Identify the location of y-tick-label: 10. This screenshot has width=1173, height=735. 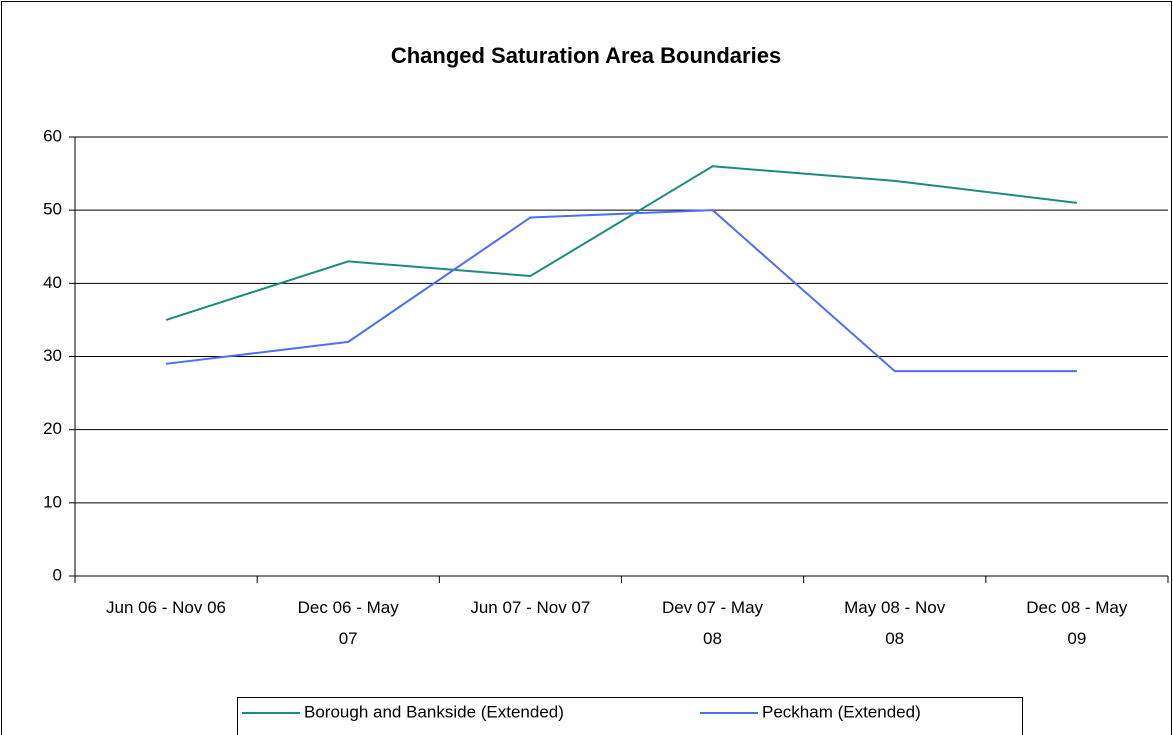
(52, 501).